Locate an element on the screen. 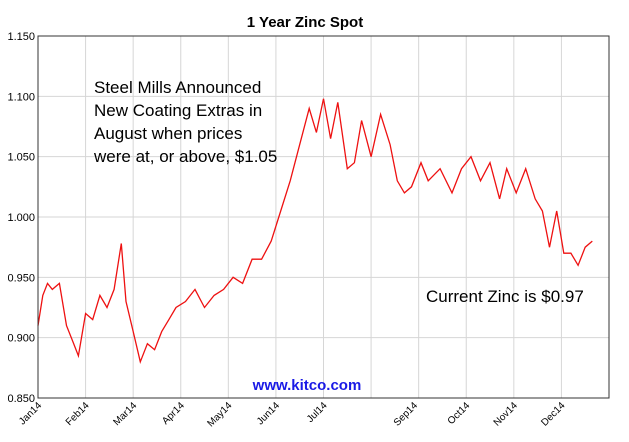 The height and width of the screenshot is (442, 629). x-tick-label: Nov14 is located at coordinates (506, 414).